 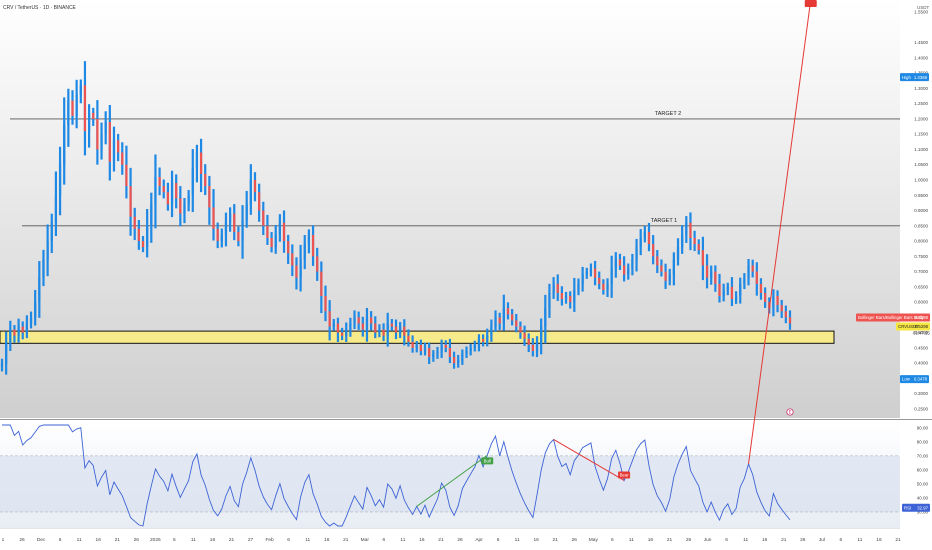 I want to click on low-tag: Low 0.3478, so click(x=914, y=379).